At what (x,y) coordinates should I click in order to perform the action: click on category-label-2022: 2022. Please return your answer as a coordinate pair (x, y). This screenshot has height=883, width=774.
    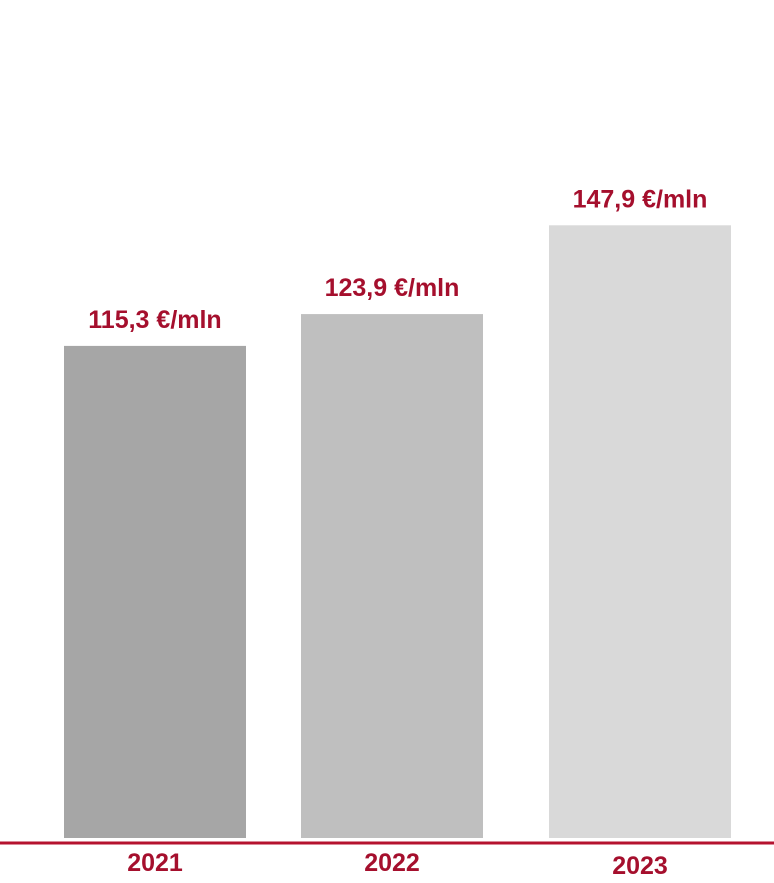
    Looking at the image, I should click on (392, 863).